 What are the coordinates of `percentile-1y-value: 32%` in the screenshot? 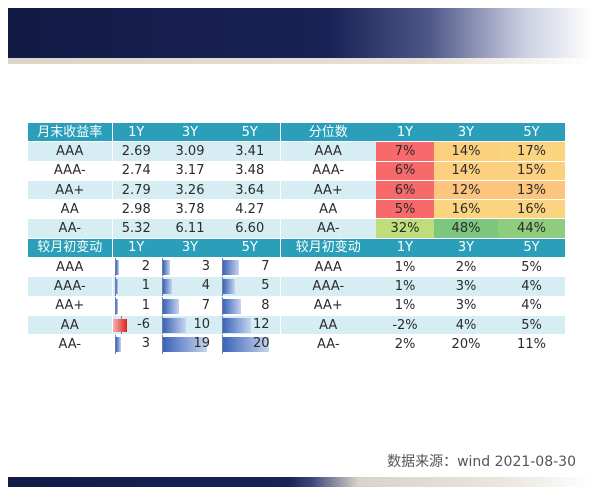 It's located at (405, 228).